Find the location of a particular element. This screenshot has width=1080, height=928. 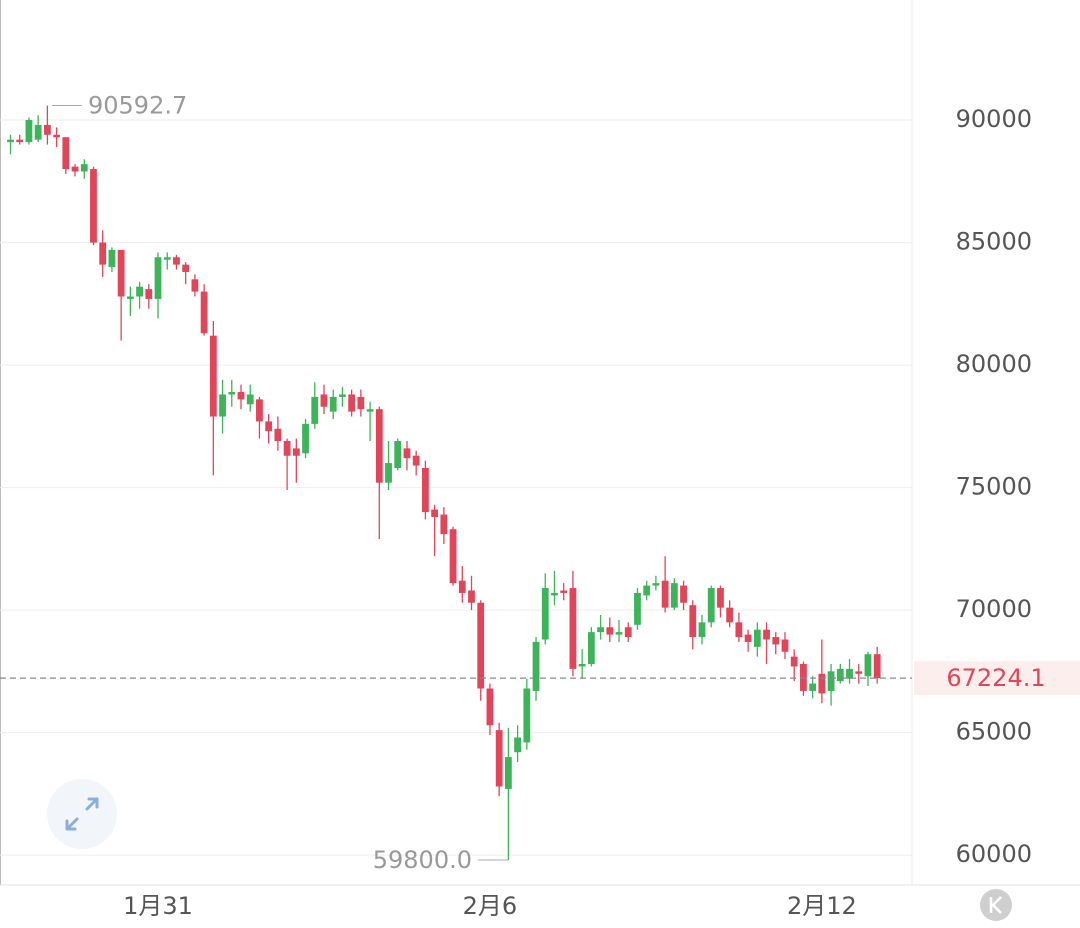

expand-button is located at coordinates (82, 814).